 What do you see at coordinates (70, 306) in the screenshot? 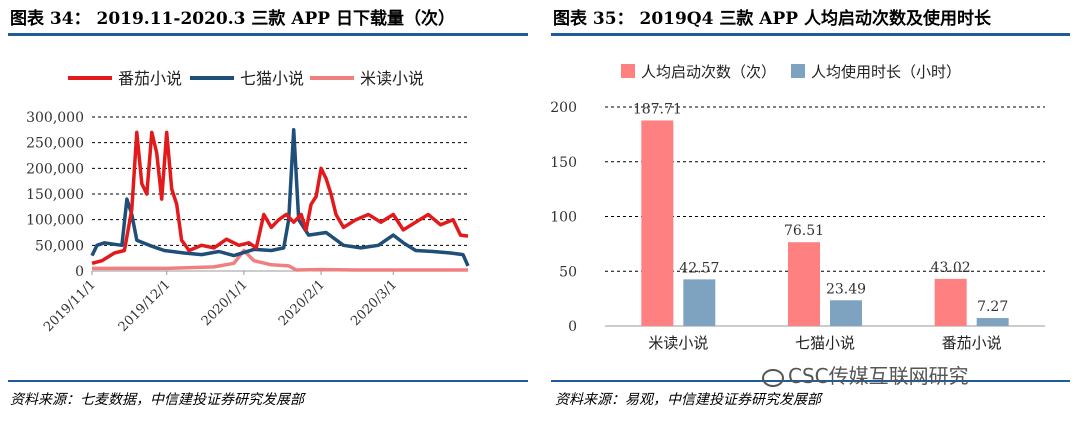
I see `x-tick-label: 2019/11/1` at bounding box center [70, 306].